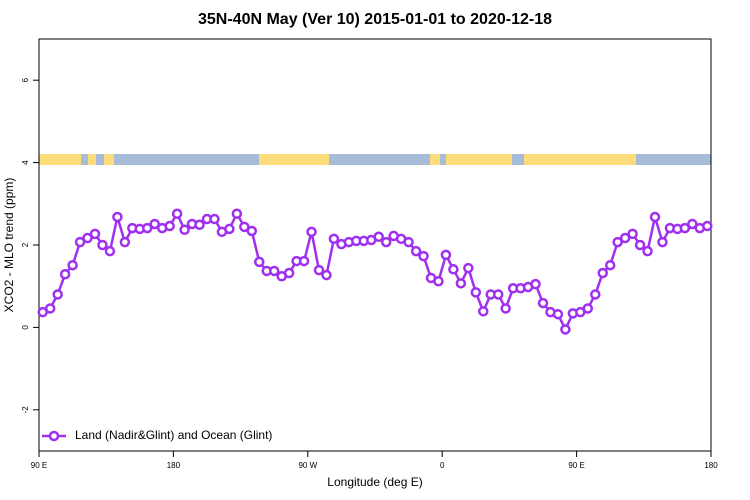 This screenshot has width=750, height=500. I want to click on ocean-band, so click(375, 159).